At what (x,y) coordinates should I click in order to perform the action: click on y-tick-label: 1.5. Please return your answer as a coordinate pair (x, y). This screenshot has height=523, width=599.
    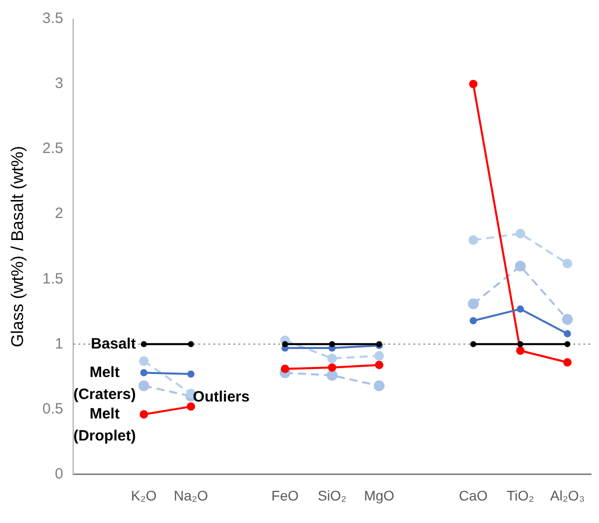
    Looking at the image, I should click on (53, 279).